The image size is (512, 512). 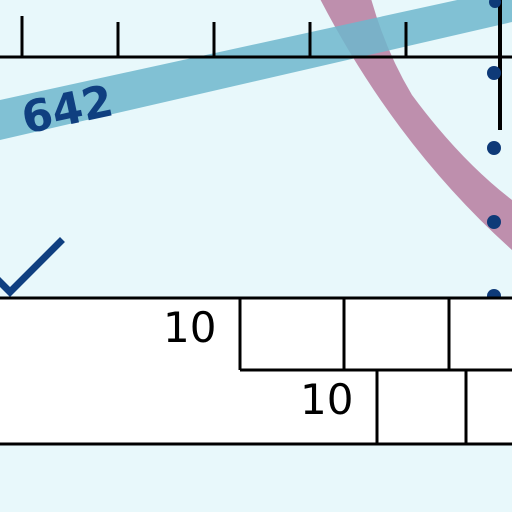 I want to click on top-ruler, so click(x=256, y=37).